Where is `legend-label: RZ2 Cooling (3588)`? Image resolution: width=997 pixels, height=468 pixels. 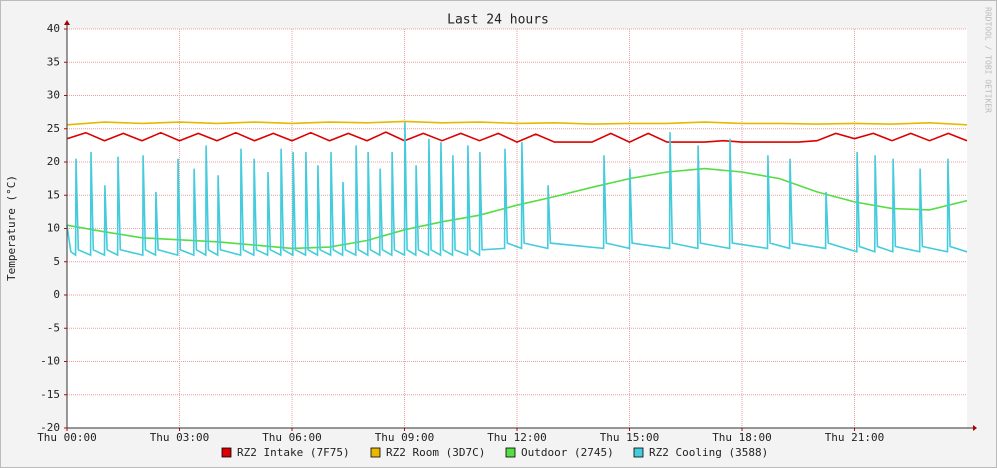
legend-label: RZ2 Cooling (3588) is located at coordinates (708, 452).